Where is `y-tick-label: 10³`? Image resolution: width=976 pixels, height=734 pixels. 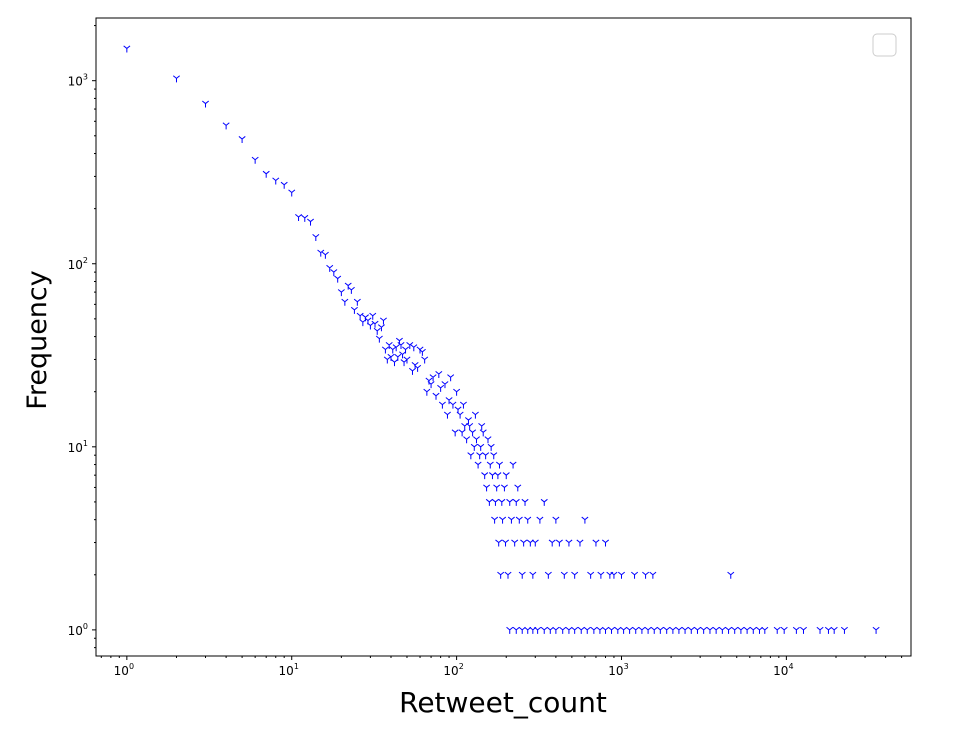
y-tick-label: 10³ is located at coordinates (78, 81).